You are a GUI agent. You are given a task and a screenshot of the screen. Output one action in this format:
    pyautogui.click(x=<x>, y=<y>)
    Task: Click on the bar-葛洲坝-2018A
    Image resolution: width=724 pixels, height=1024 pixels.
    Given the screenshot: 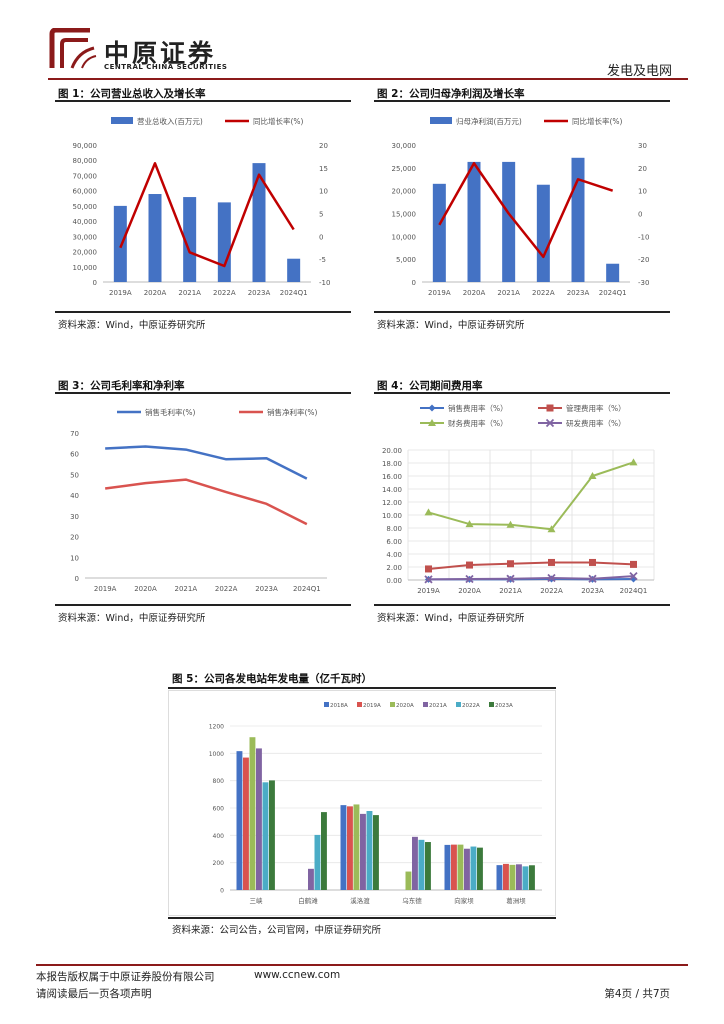 What is the action you would take?
    pyautogui.click(x=499, y=877)
    